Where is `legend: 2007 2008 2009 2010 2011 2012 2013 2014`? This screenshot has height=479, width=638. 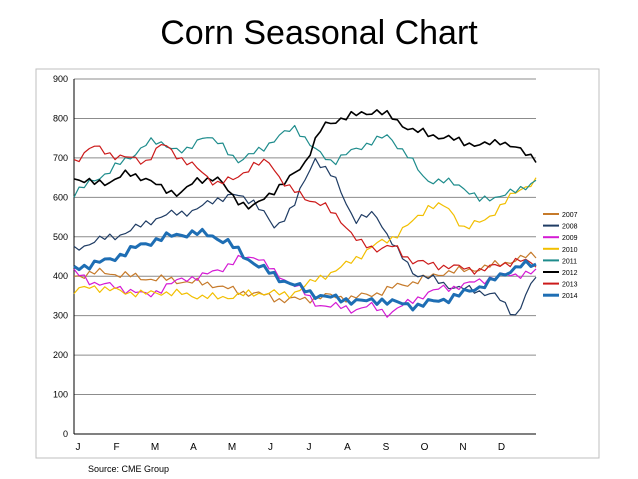 legend: 2007 2008 2009 2010 2011 2012 2013 2014 is located at coordinates (560, 256).